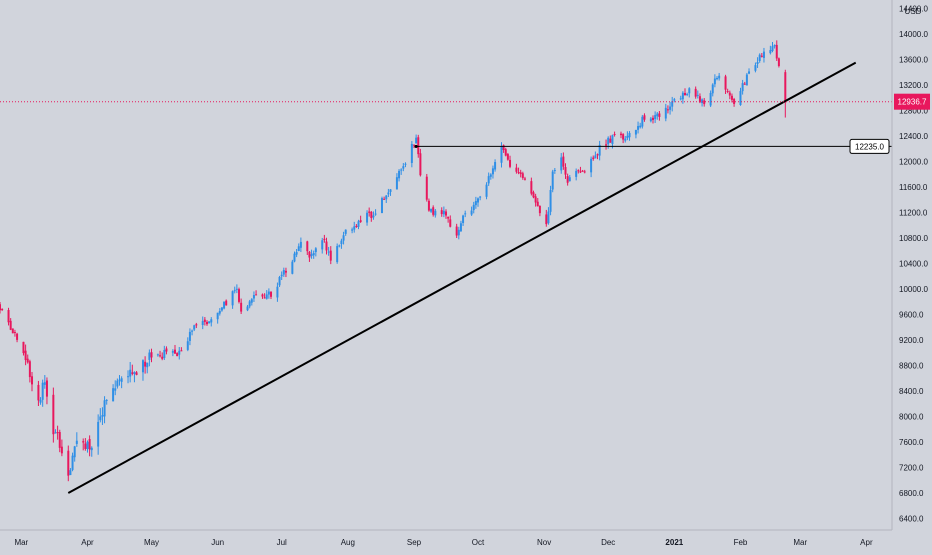 This screenshot has width=932, height=555. Describe the element at coordinates (911, 365) in the screenshot. I see `price-tick-label: 8800.0` at that location.